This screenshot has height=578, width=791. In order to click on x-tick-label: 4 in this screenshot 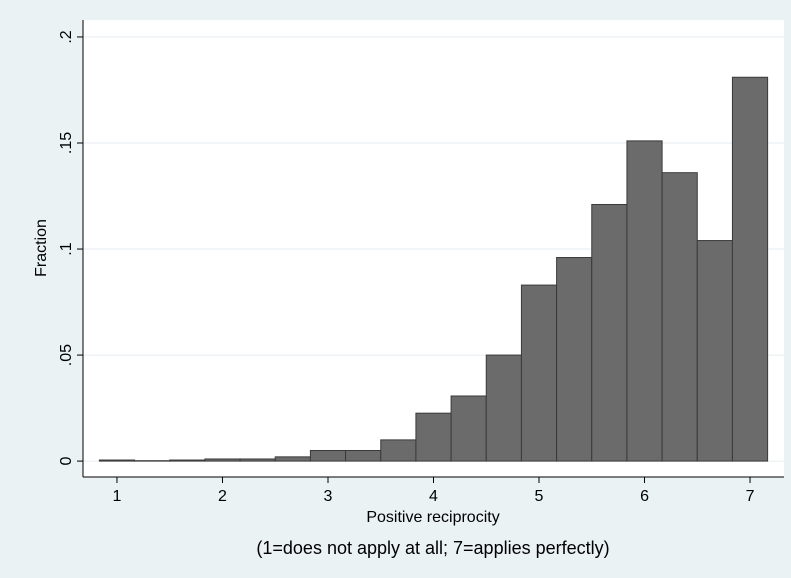, I will do `click(433, 496)`.